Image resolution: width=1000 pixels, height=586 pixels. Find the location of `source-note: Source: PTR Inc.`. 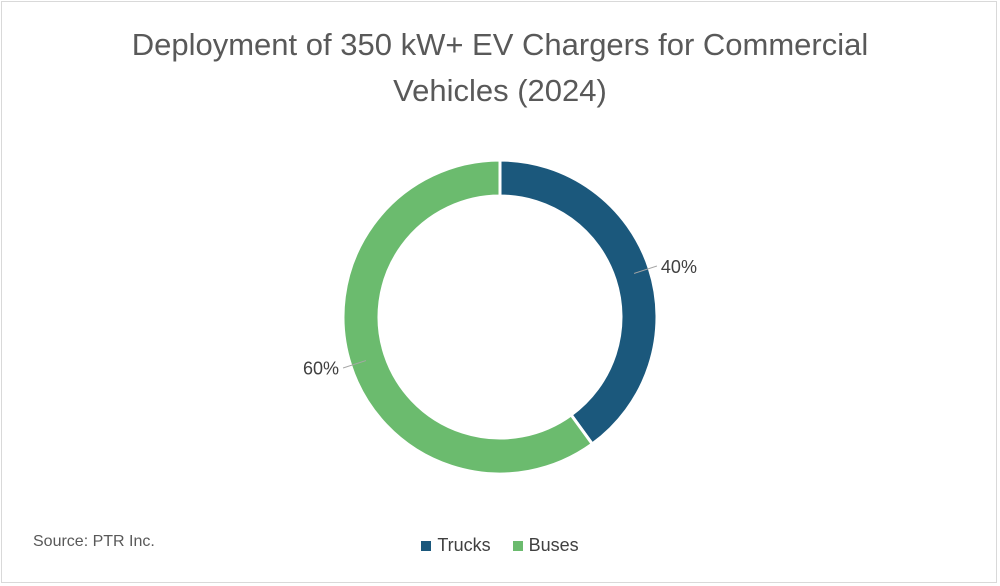

source-note: Source: PTR Inc. is located at coordinates (94, 541).